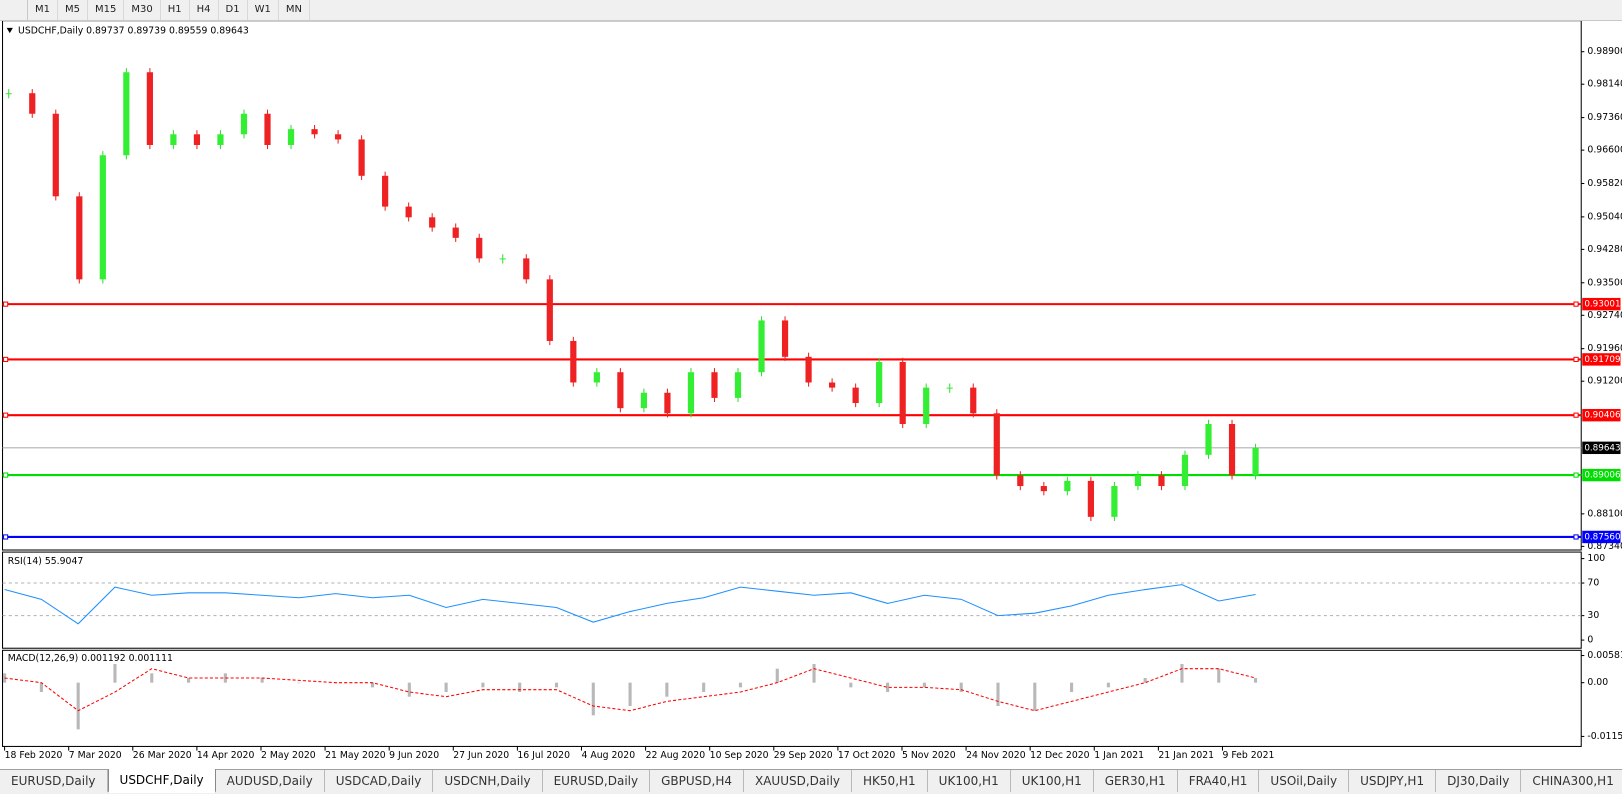 The height and width of the screenshot is (794, 1622). I want to click on timeframe-button: MN, so click(294, 10).